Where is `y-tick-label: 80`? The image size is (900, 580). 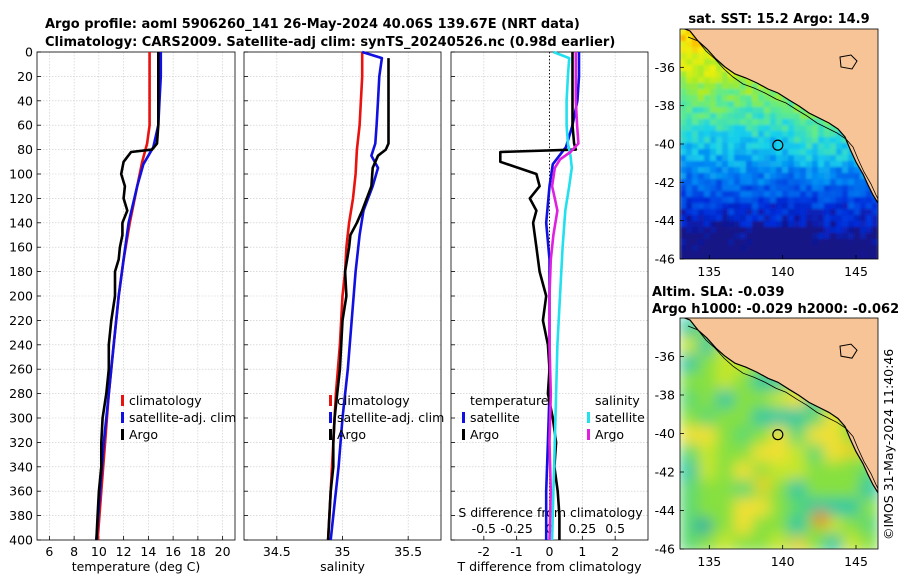
y-tick-label: 80 is located at coordinates (25, 149).